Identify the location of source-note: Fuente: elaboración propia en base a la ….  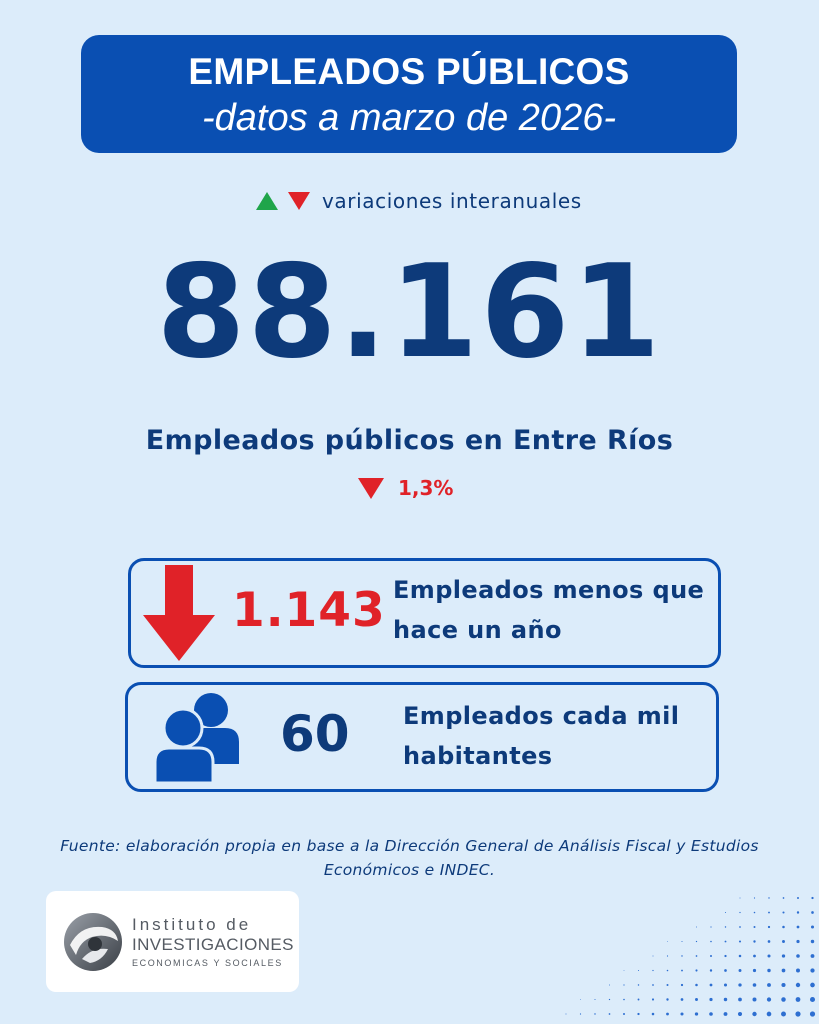
(409, 858).